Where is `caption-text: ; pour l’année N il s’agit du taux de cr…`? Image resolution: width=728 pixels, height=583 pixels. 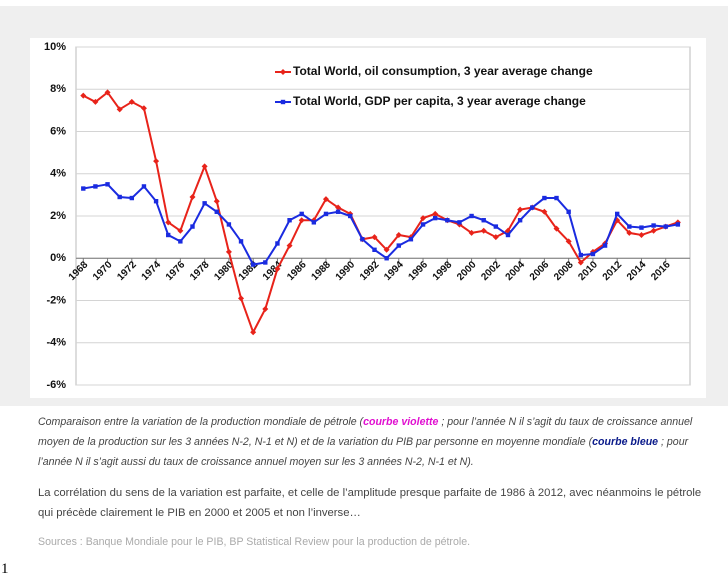 caption-text: ; pour l’année N il s’agit du taux de cr… is located at coordinates (365, 432).